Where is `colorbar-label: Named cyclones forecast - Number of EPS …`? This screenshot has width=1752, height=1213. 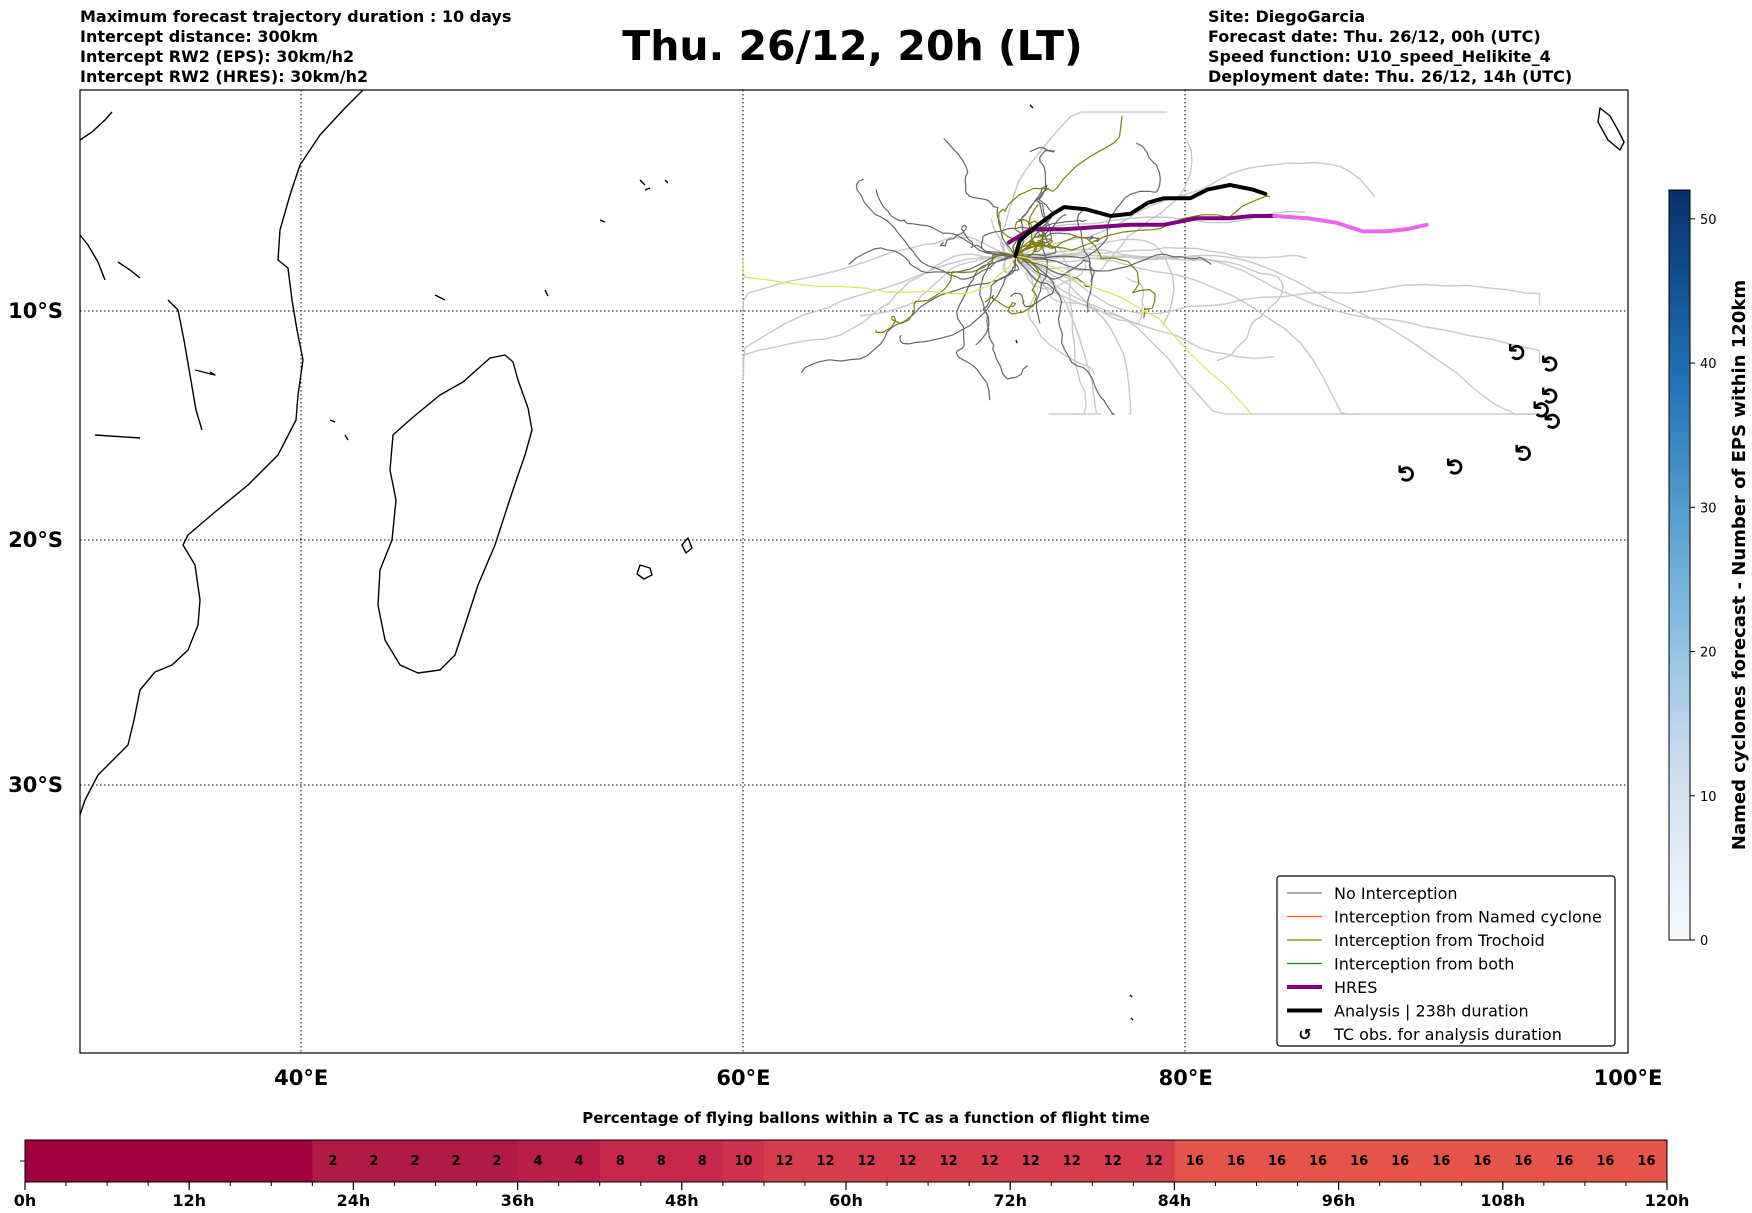 colorbar-label: Named cyclones forecast - Number of EPS … is located at coordinates (1739, 565).